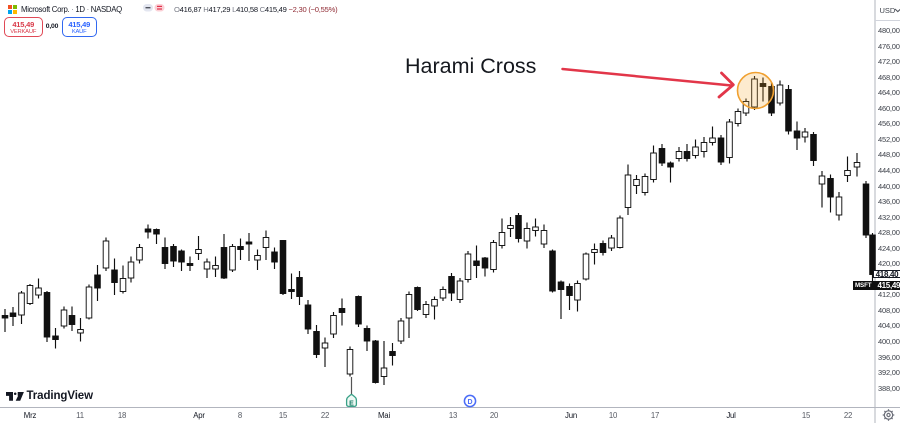 The width and height of the screenshot is (900, 423). Describe the element at coordinates (351, 404) in the screenshot. I see `svg-text: E` at that location.